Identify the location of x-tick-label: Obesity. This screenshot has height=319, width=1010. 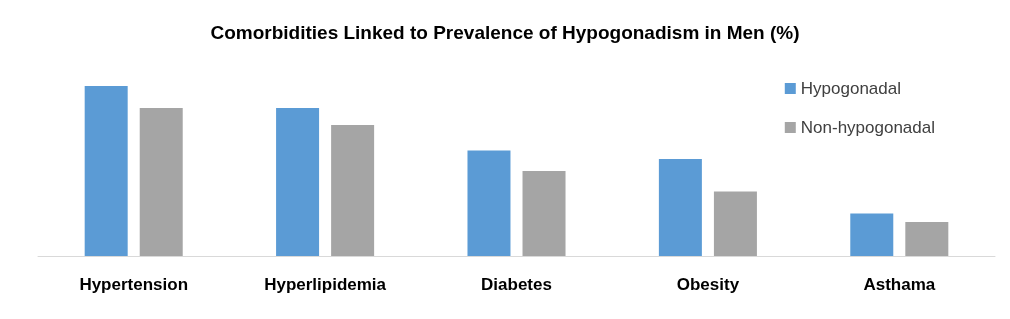
(708, 284).